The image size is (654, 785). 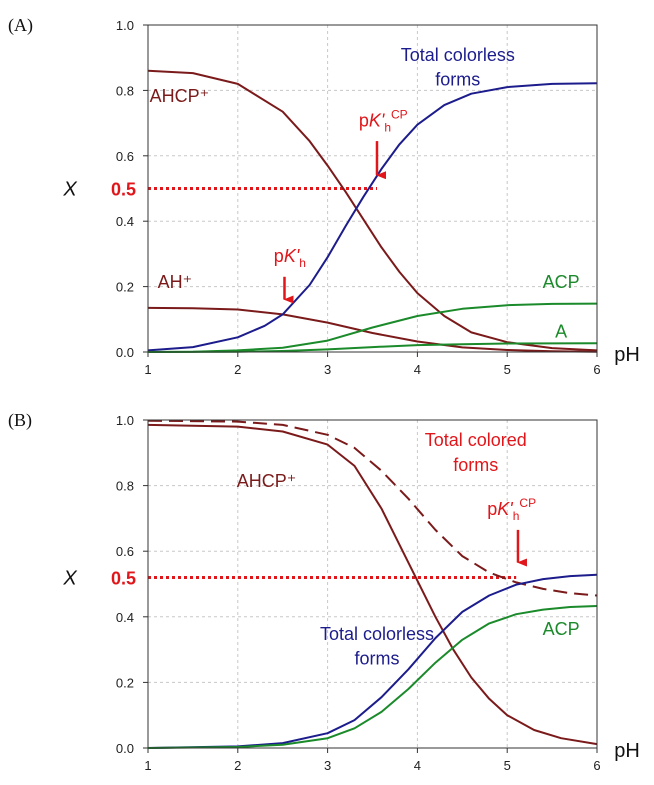 I want to click on pk-marker-label: pK'h, so click(x=290, y=258).